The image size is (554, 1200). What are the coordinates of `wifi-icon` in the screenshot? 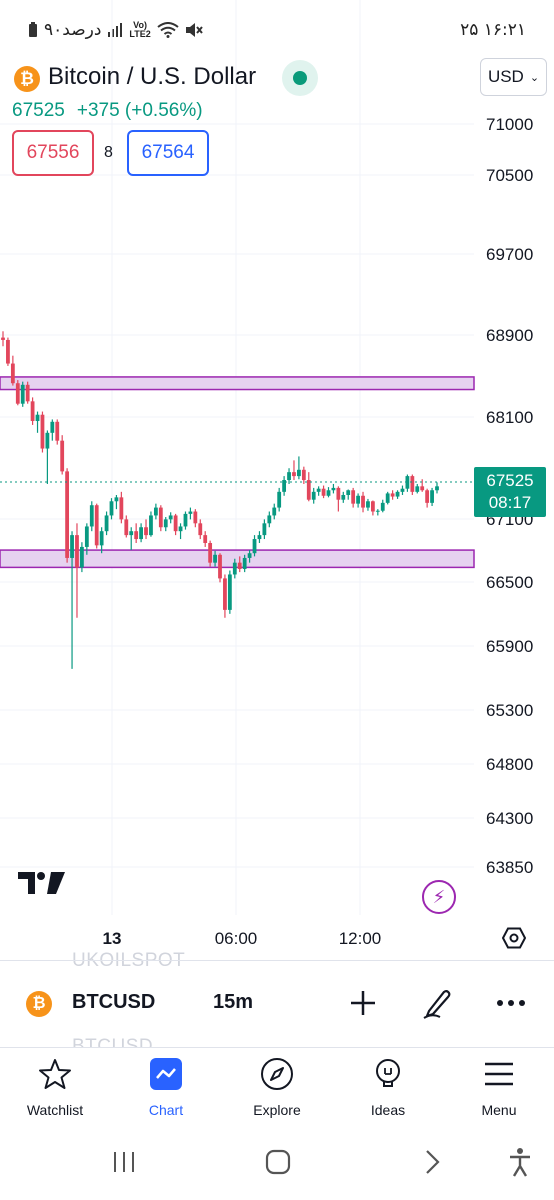 It's located at (168, 30).